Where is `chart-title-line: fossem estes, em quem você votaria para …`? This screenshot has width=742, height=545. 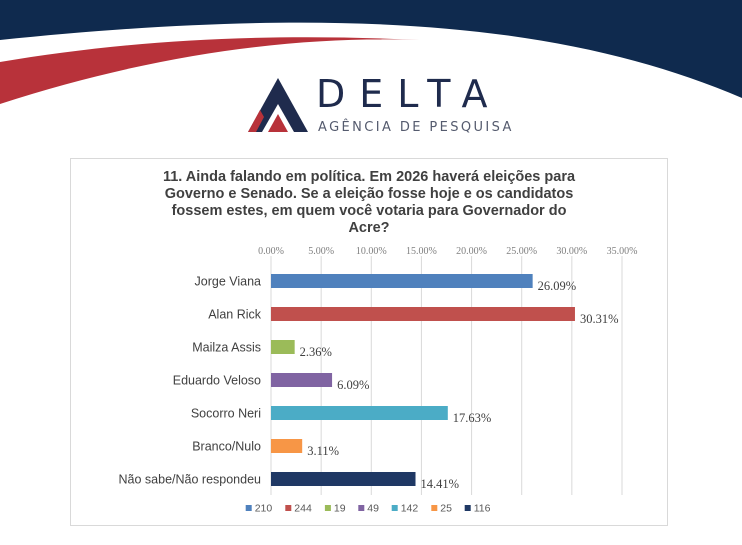 chart-title-line: fossem estes, em quem você votaria para … is located at coordinates (369, 211).